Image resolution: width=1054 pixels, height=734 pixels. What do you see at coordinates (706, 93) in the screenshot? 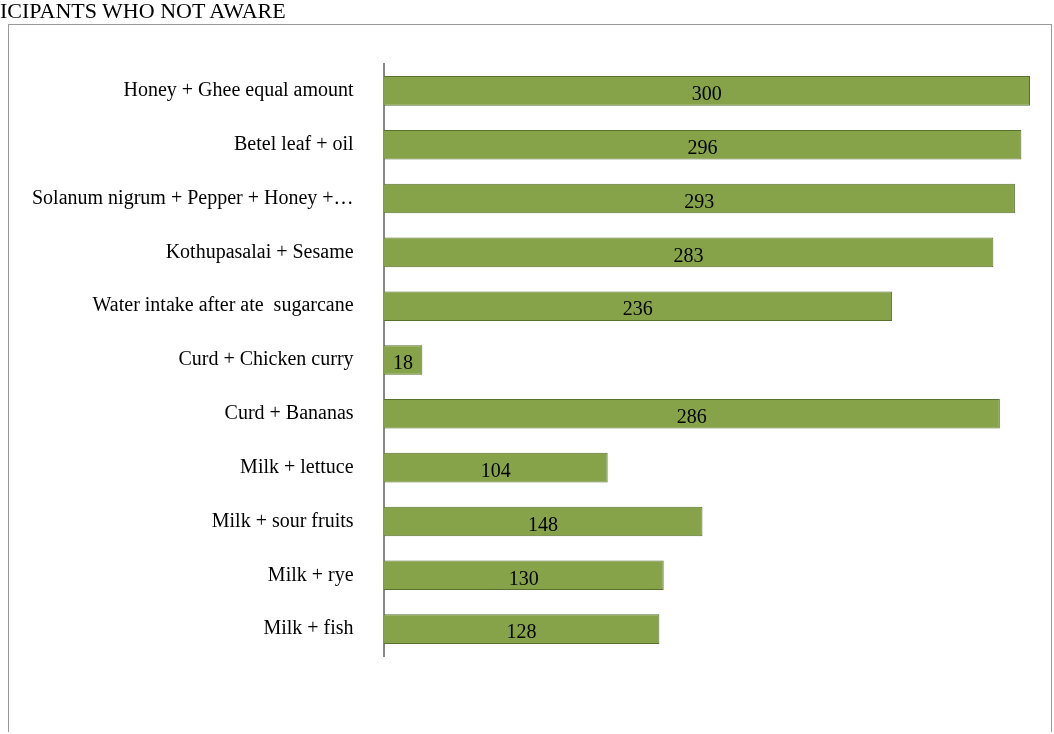
I see `data-label: 300` at bounding box center [706, 93].